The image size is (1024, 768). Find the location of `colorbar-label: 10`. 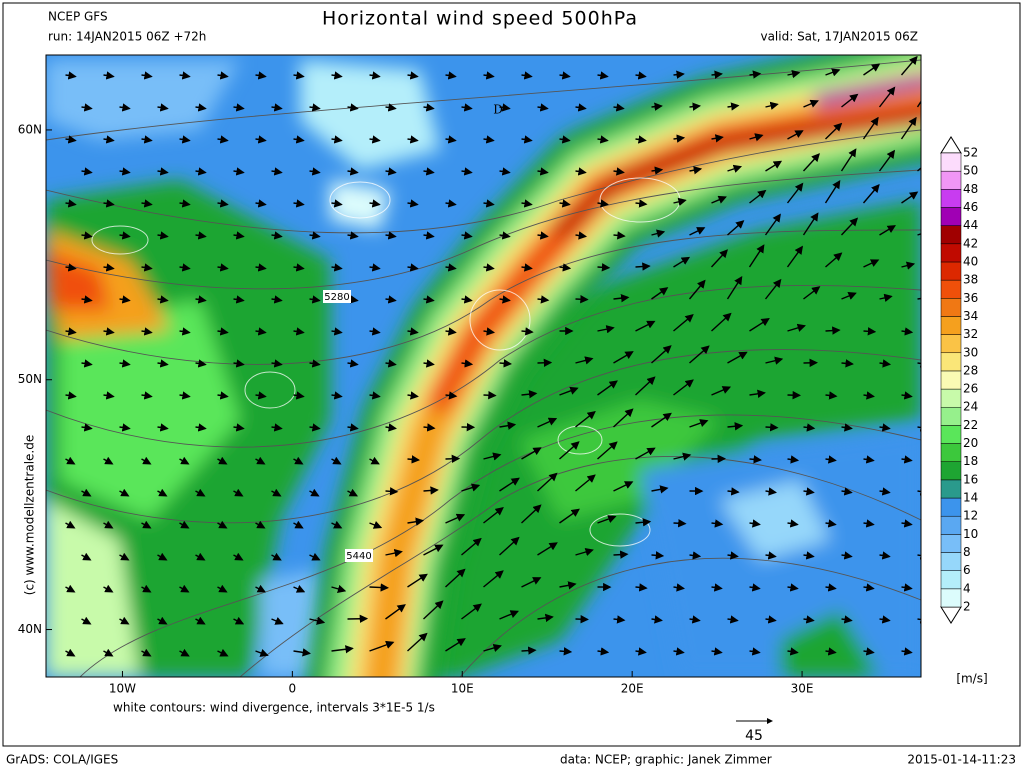

colorbar-label: 10 is located at coordinates (970, 534).